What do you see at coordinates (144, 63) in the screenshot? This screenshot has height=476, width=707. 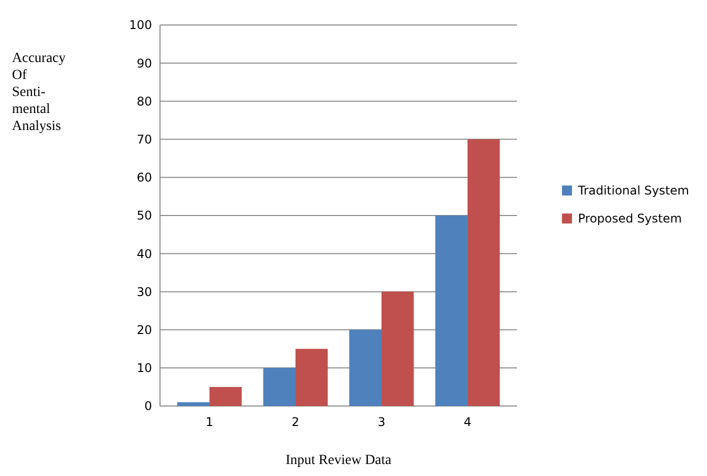 I see `y-tick-label: 90` at bounding box center [144, 63].